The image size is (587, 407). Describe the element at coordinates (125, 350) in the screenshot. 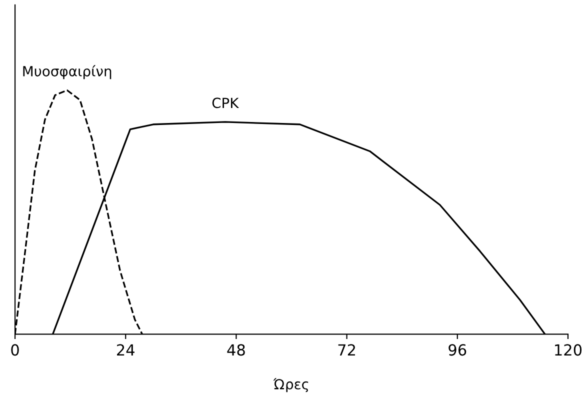

I see `x-tick-label: 24` at that location.